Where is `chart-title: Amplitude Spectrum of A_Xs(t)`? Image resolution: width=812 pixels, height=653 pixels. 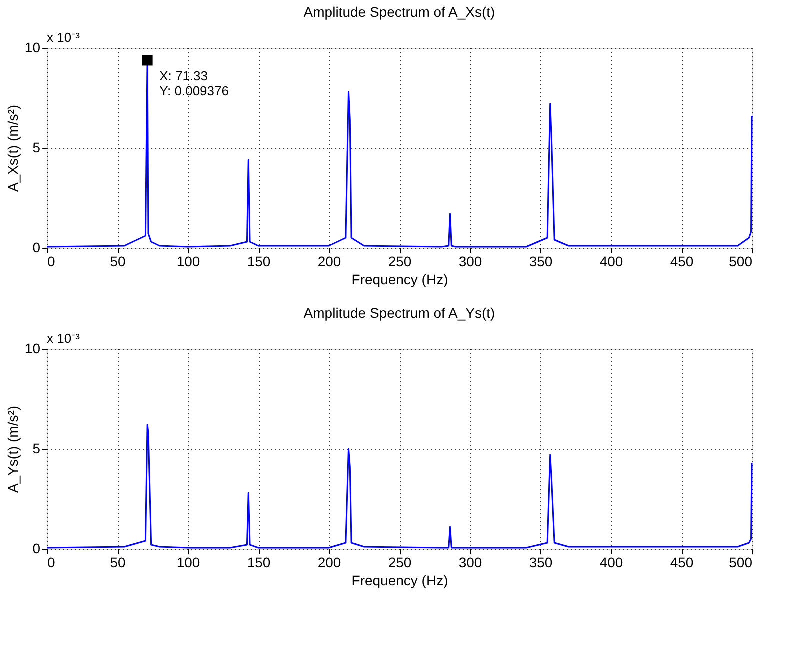
chart-title: Amplitude Spectrum of A_Xs(t) is located at coordinates (400, 12).